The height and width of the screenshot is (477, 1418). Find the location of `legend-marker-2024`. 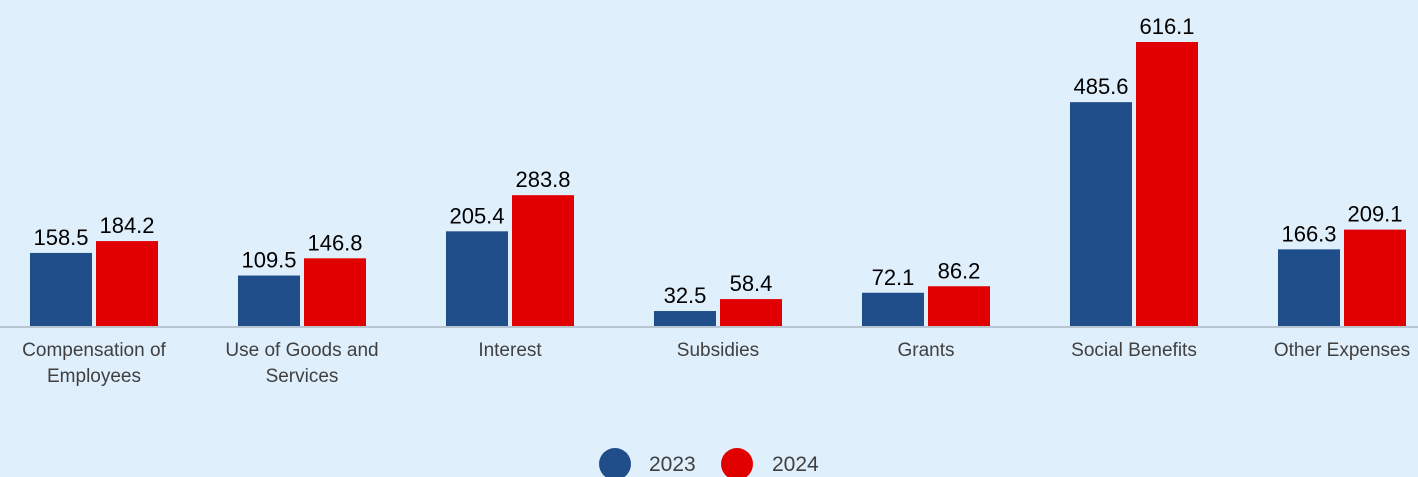

legend-marker-2024 is located at coordinates (737, 462).